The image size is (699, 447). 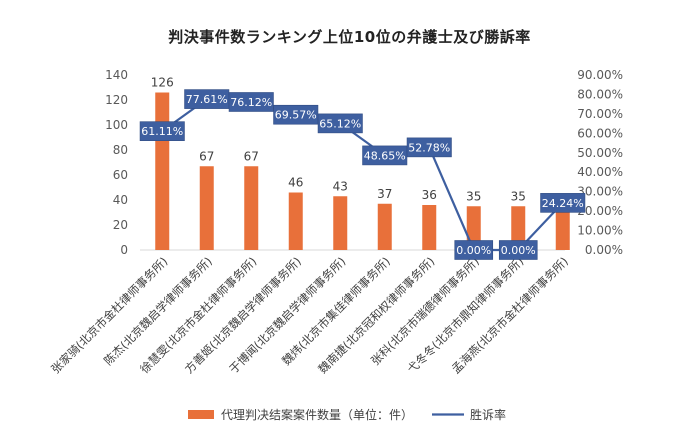 What do you see at coordinates (349, 37) in the screenshot?
I see `chart-title: 判決事件数ランキング上位10位の弁護士及び勝訴率` at bounding box center [349, 37].